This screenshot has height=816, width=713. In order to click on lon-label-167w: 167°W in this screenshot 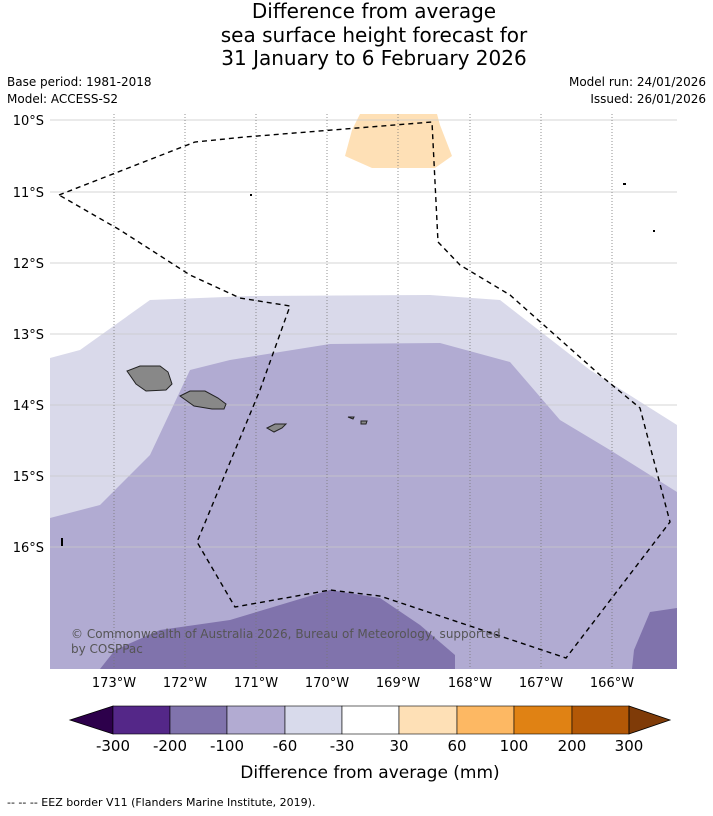, I will do `click(541, 683)`.